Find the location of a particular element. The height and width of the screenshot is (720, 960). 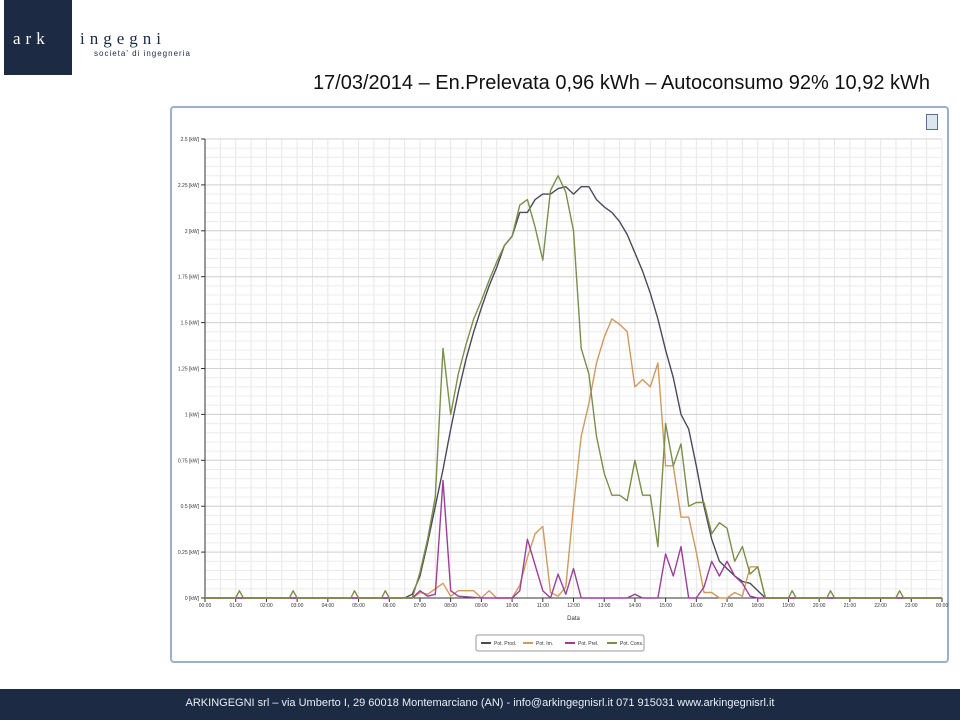

logo-subtitle: societa' di ingegneria is located at coordinates (142, 53).